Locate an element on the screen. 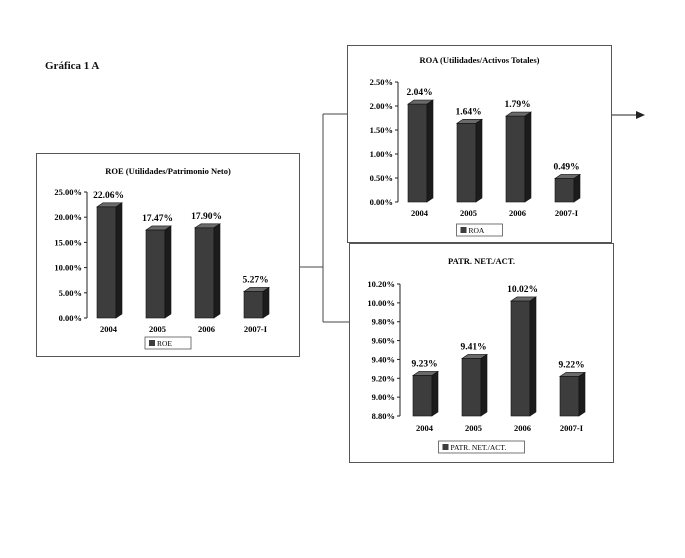 The width and height of the screenshot is (685, 558). chart-title: ROE (Utilidades/Patrimonio Neto) is located at coordinates (168, 171).